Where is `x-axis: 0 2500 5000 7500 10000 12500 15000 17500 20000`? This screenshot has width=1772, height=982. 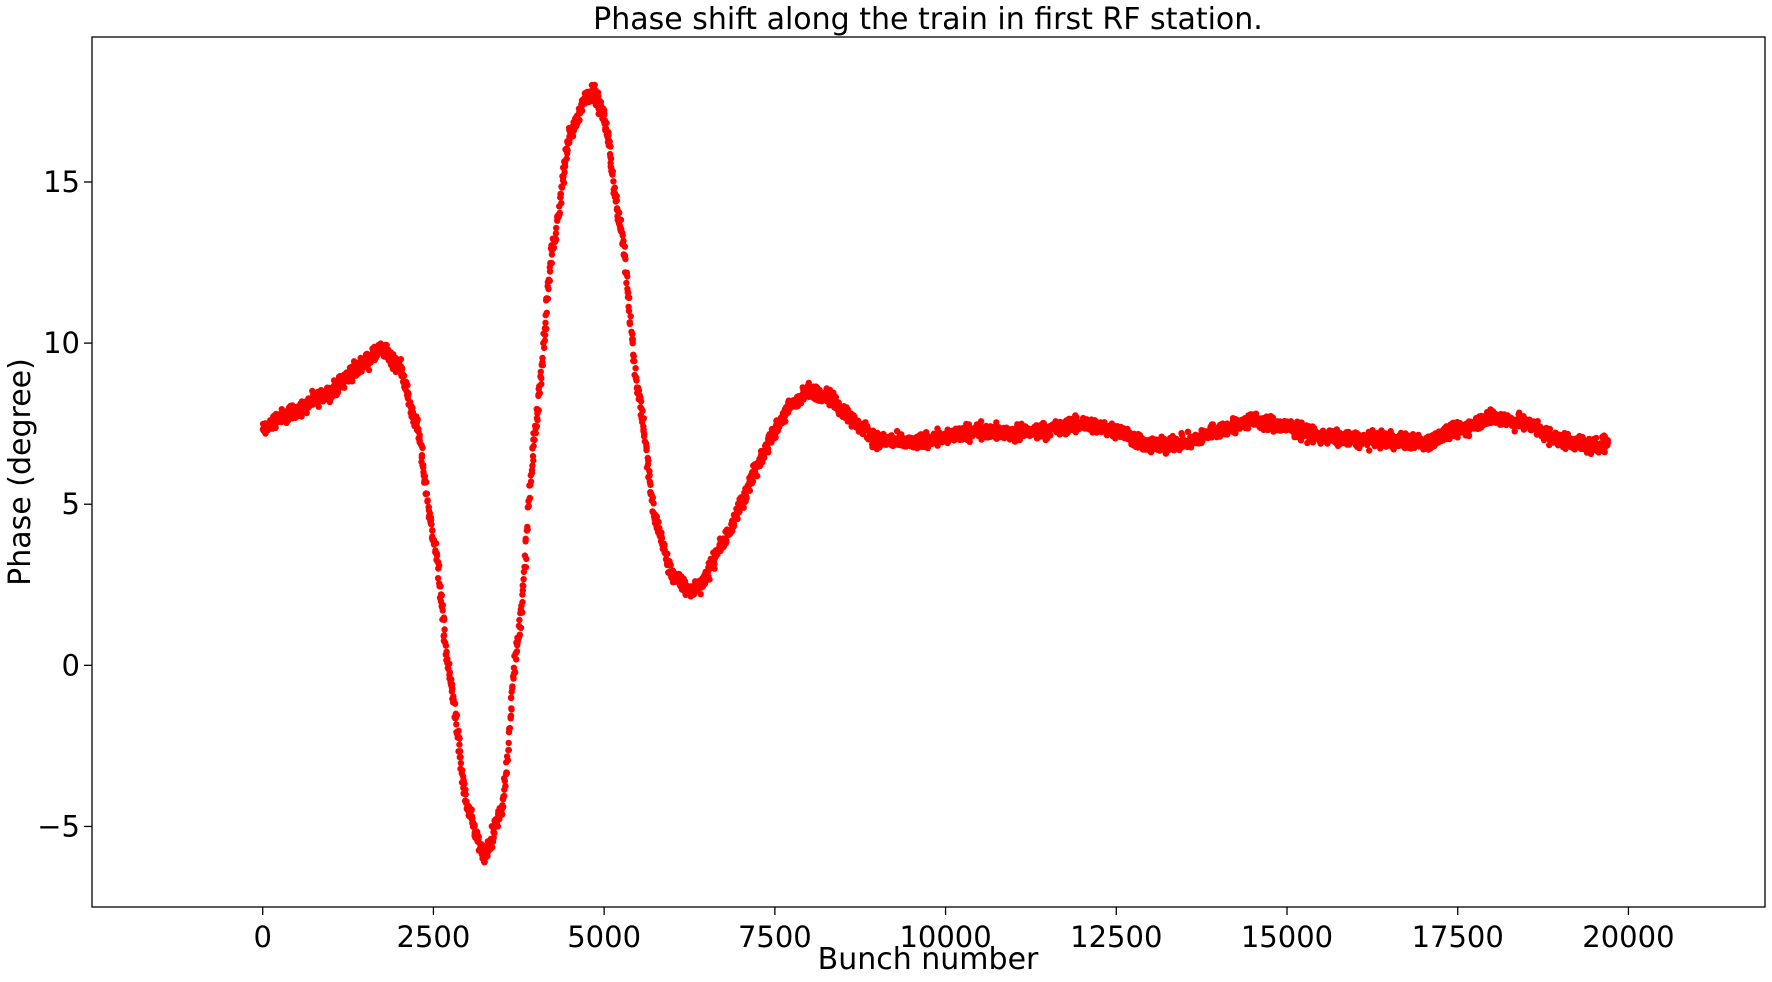 x-axis: 0 2500 5000 7500 10000 12500 15000 17500 20000 is located at coordinates (964, 930).